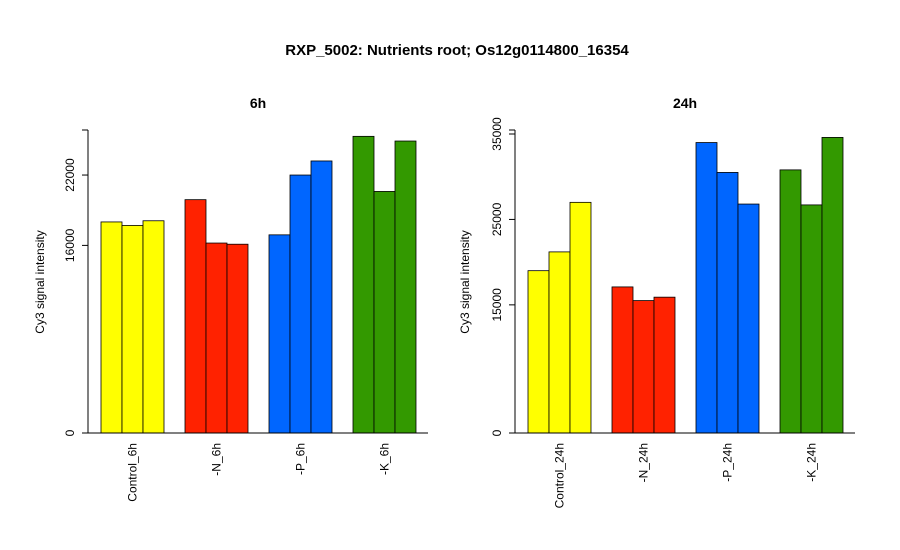 The width and height of the screenshot is (900, 550). Describe the element at coordinates (301, 459) in the screenshot. I see `x-tick-label: -P_6h` at that location.